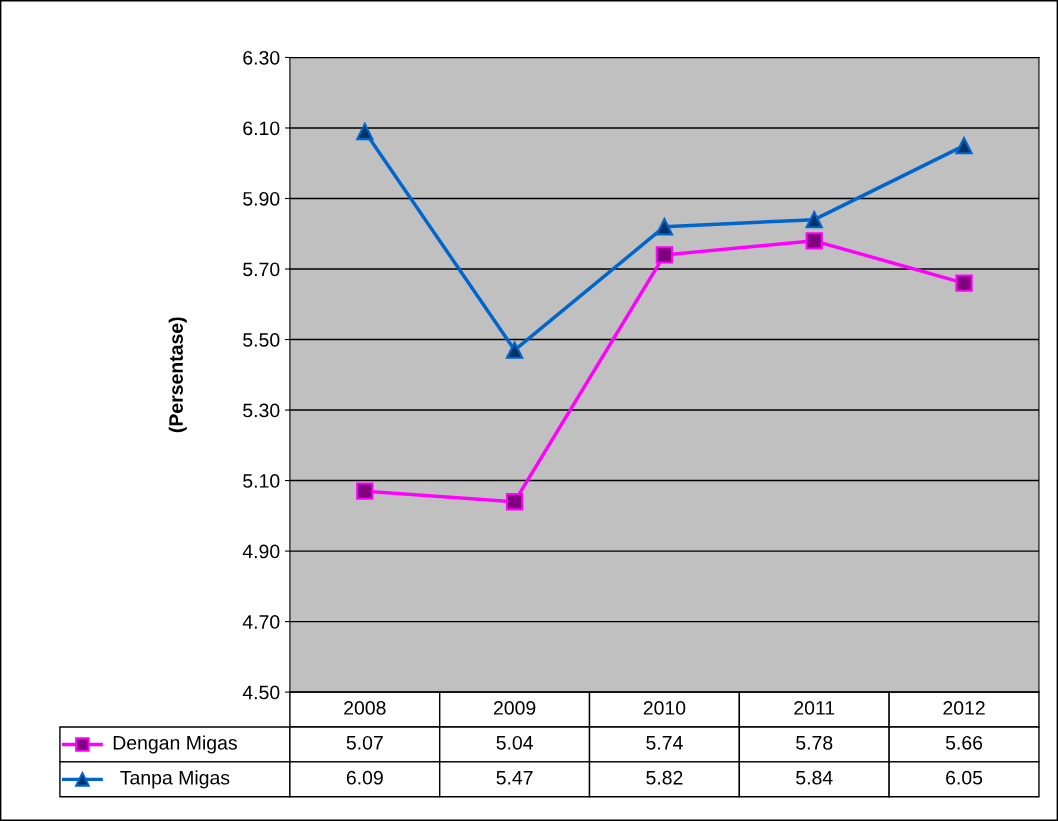 The width and height of the screenshot is (1058, 821). I want to click on data-label: 5.07, so click(364, 742).